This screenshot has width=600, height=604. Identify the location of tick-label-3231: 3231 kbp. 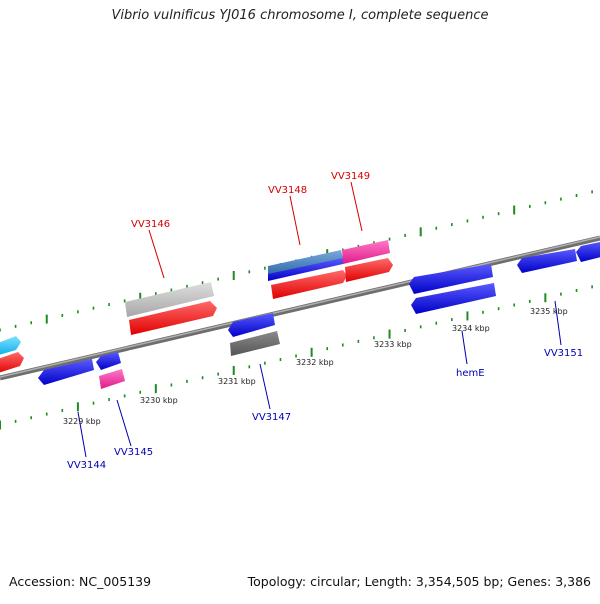
(237, 381).